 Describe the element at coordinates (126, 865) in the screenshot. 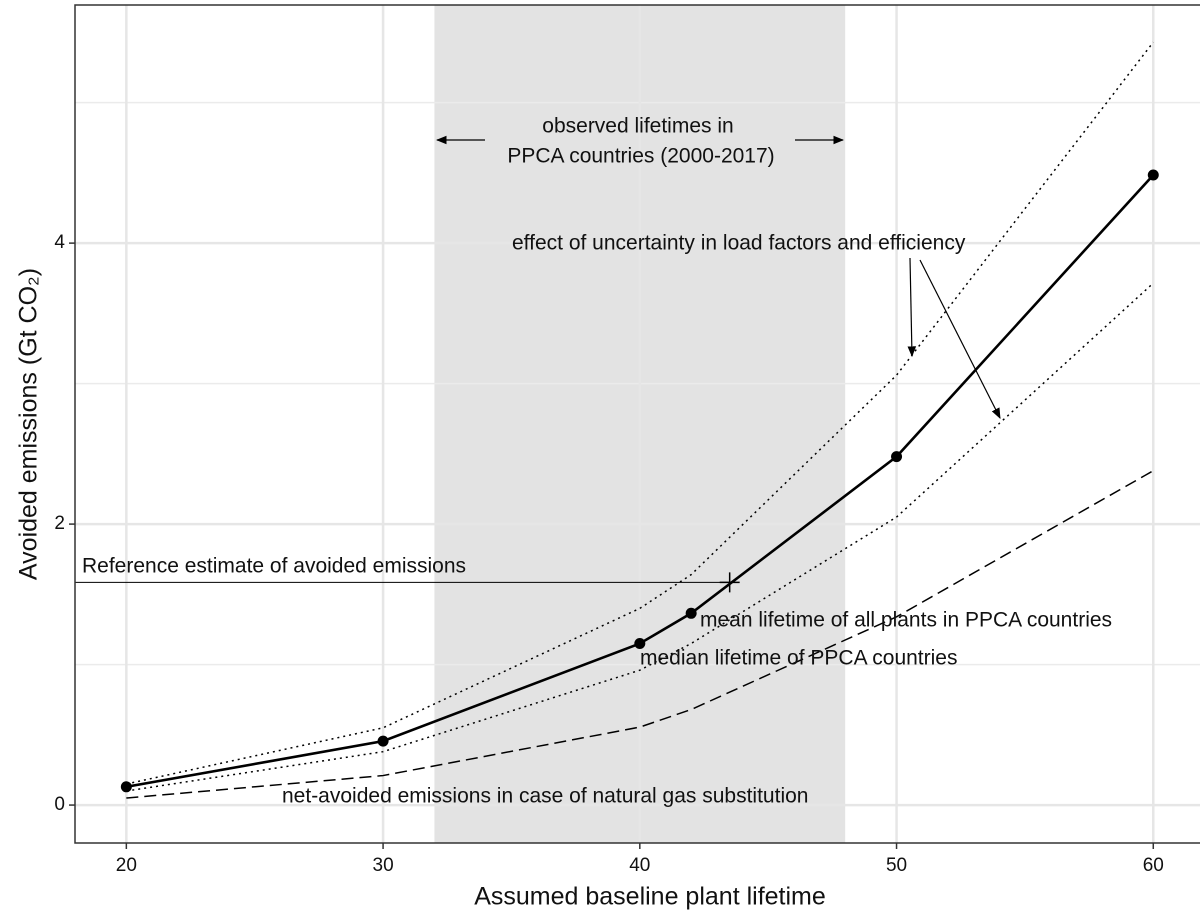

I see `x-tick-label: 20` at that location.